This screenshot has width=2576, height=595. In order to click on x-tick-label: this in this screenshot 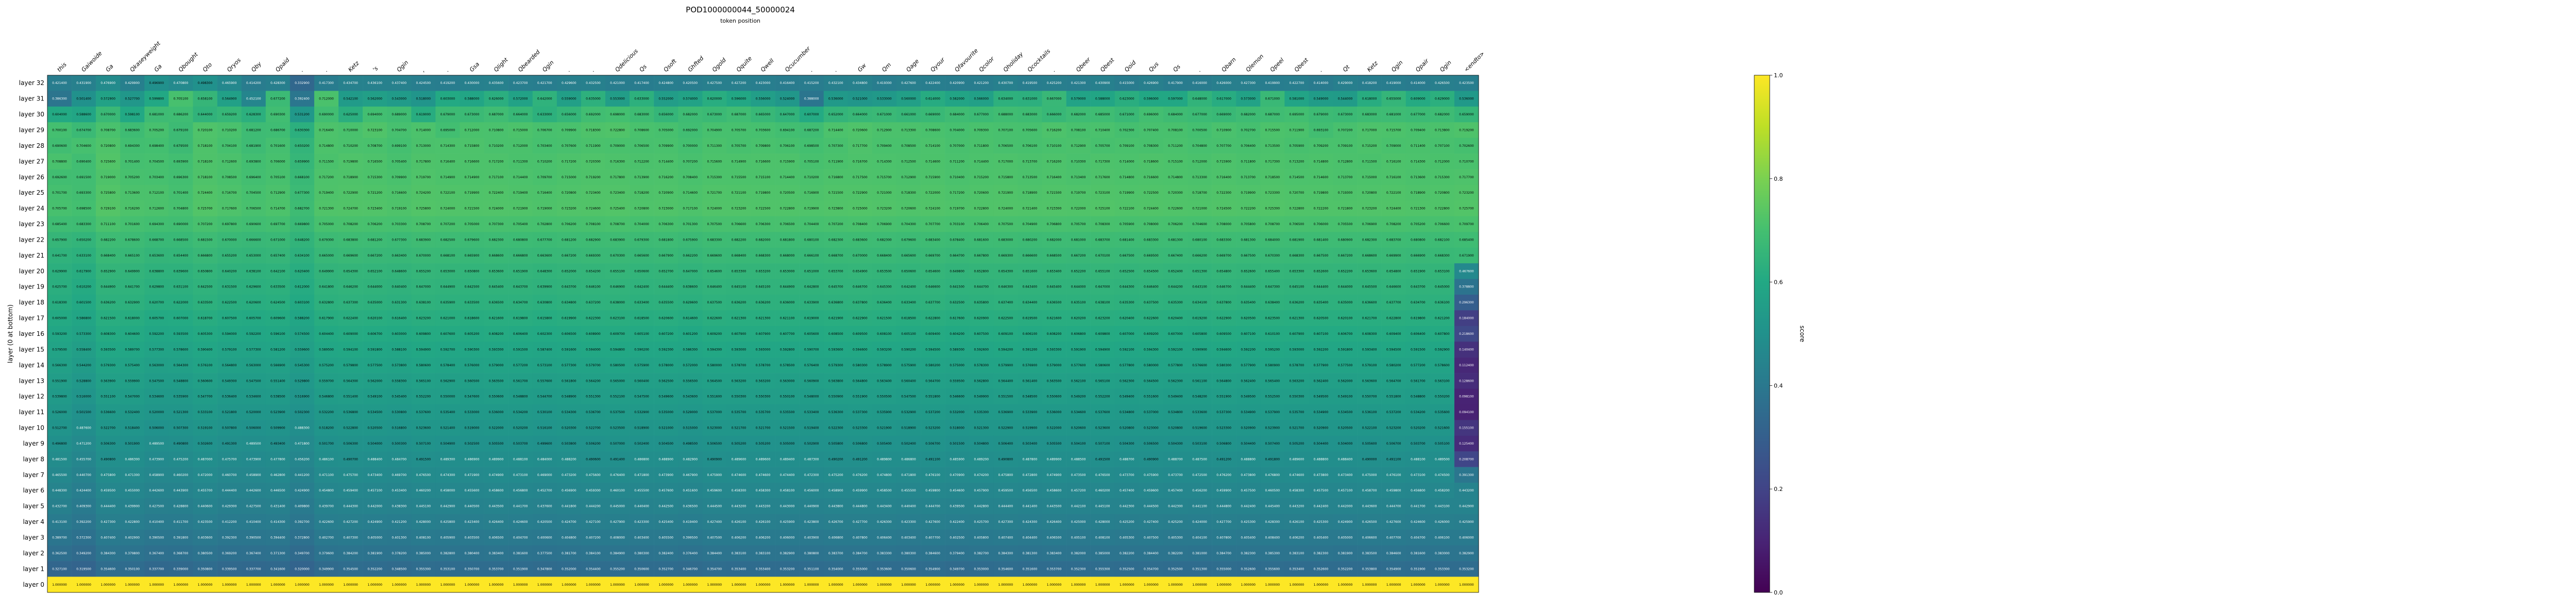, I will do `click(62, 67)`.